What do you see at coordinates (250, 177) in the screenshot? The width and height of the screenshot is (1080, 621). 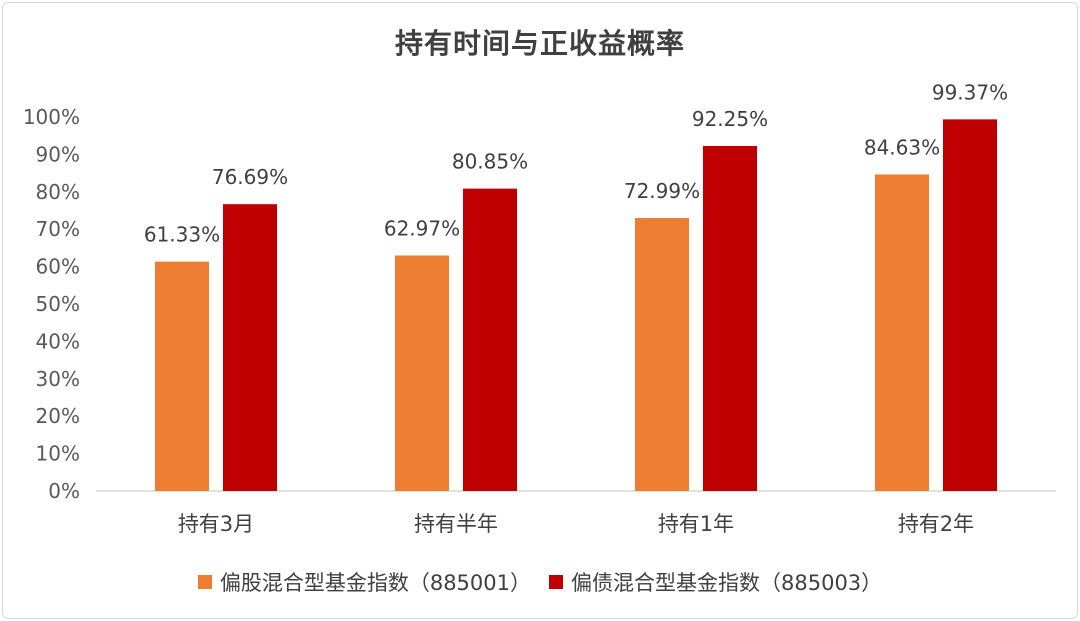 I see `data-label: 76.69%` at bounding box center [250, 177].